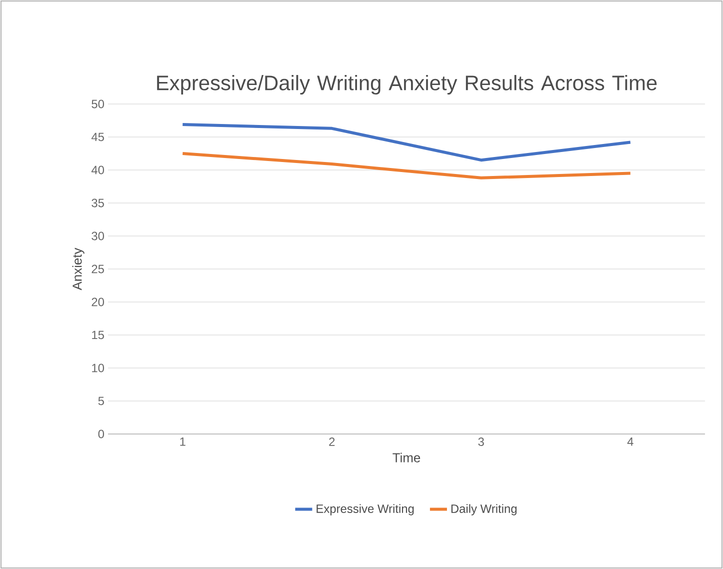 The width and height of the screenshot is (723, 569). Describe the element at coordinates (98, 269) in the screenshot. I see `y-tick-label: 25` at that location.